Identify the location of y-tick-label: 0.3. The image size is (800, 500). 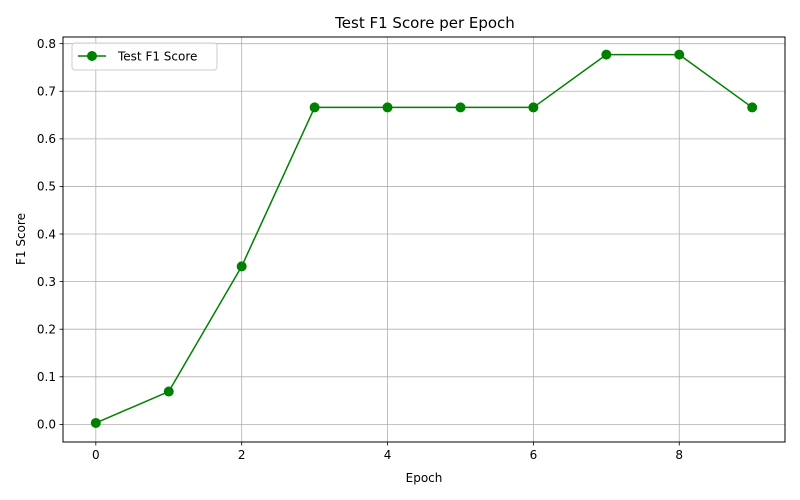
(46, 282).